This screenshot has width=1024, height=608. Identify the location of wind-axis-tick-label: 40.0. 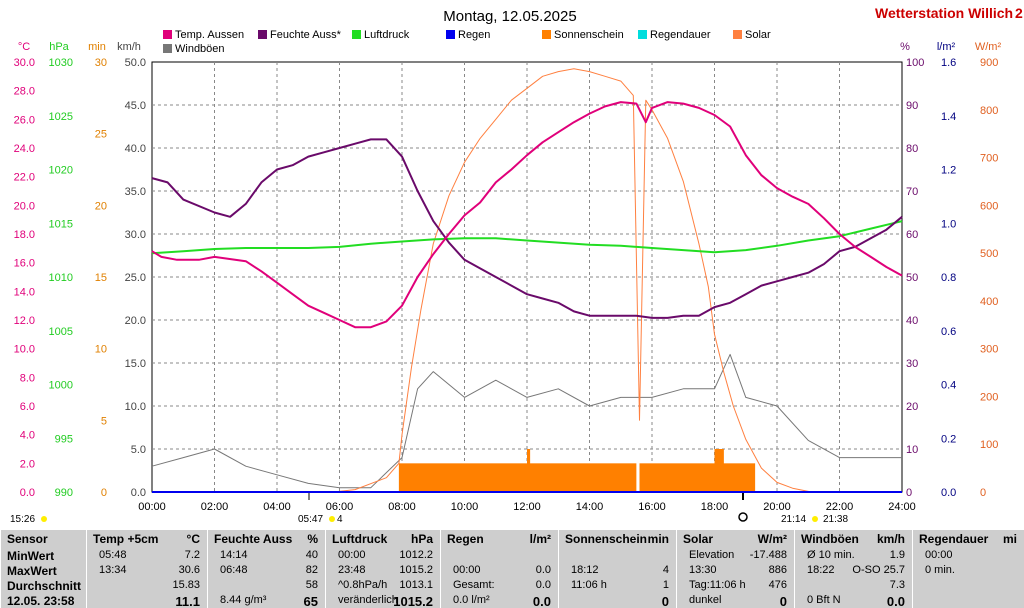
(135, 149).